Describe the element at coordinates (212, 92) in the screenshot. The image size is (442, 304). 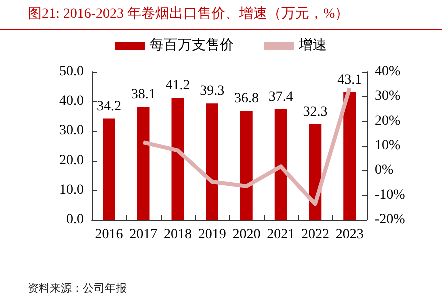
I see `data-label: 39.3` at that location.